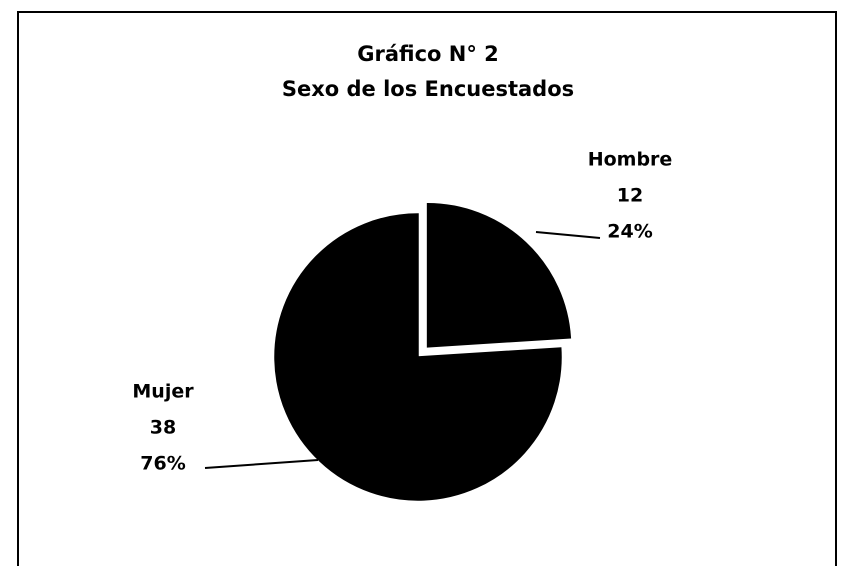  What do you see at coordinates (428, 54) in the screenshot?
I see `chart-title: Gráfico N° 2` at bounding box center [428, 54].